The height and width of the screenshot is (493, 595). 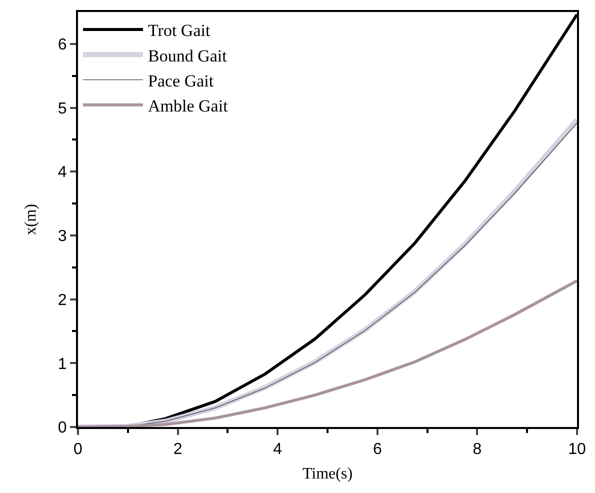 I want to click on y-tick-label: 3, so click(x=62, y=237).